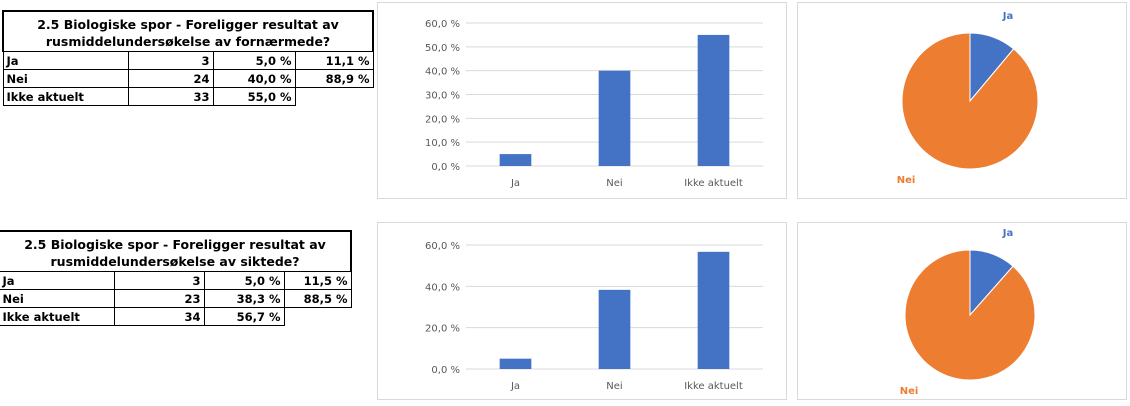 The height and width of the screenshot is (406, 1130). Describe the element at coordinates (170, 78) in the screenshot. I see `row-count: 24` at that location.